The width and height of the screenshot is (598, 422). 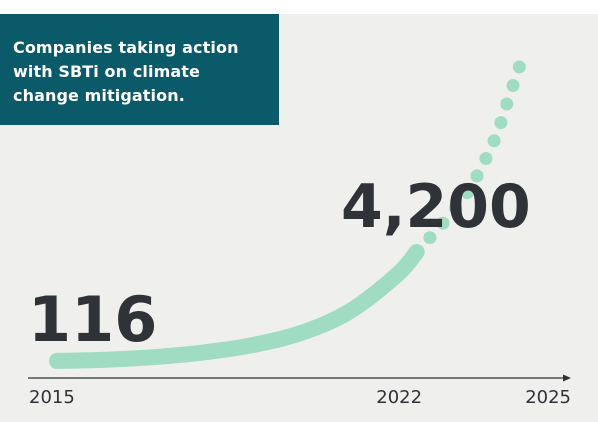 What do you see at coordinates (92, 319) in the screenshot?
I see `annotation-start-value: 116` at bounding box center [92, 319].